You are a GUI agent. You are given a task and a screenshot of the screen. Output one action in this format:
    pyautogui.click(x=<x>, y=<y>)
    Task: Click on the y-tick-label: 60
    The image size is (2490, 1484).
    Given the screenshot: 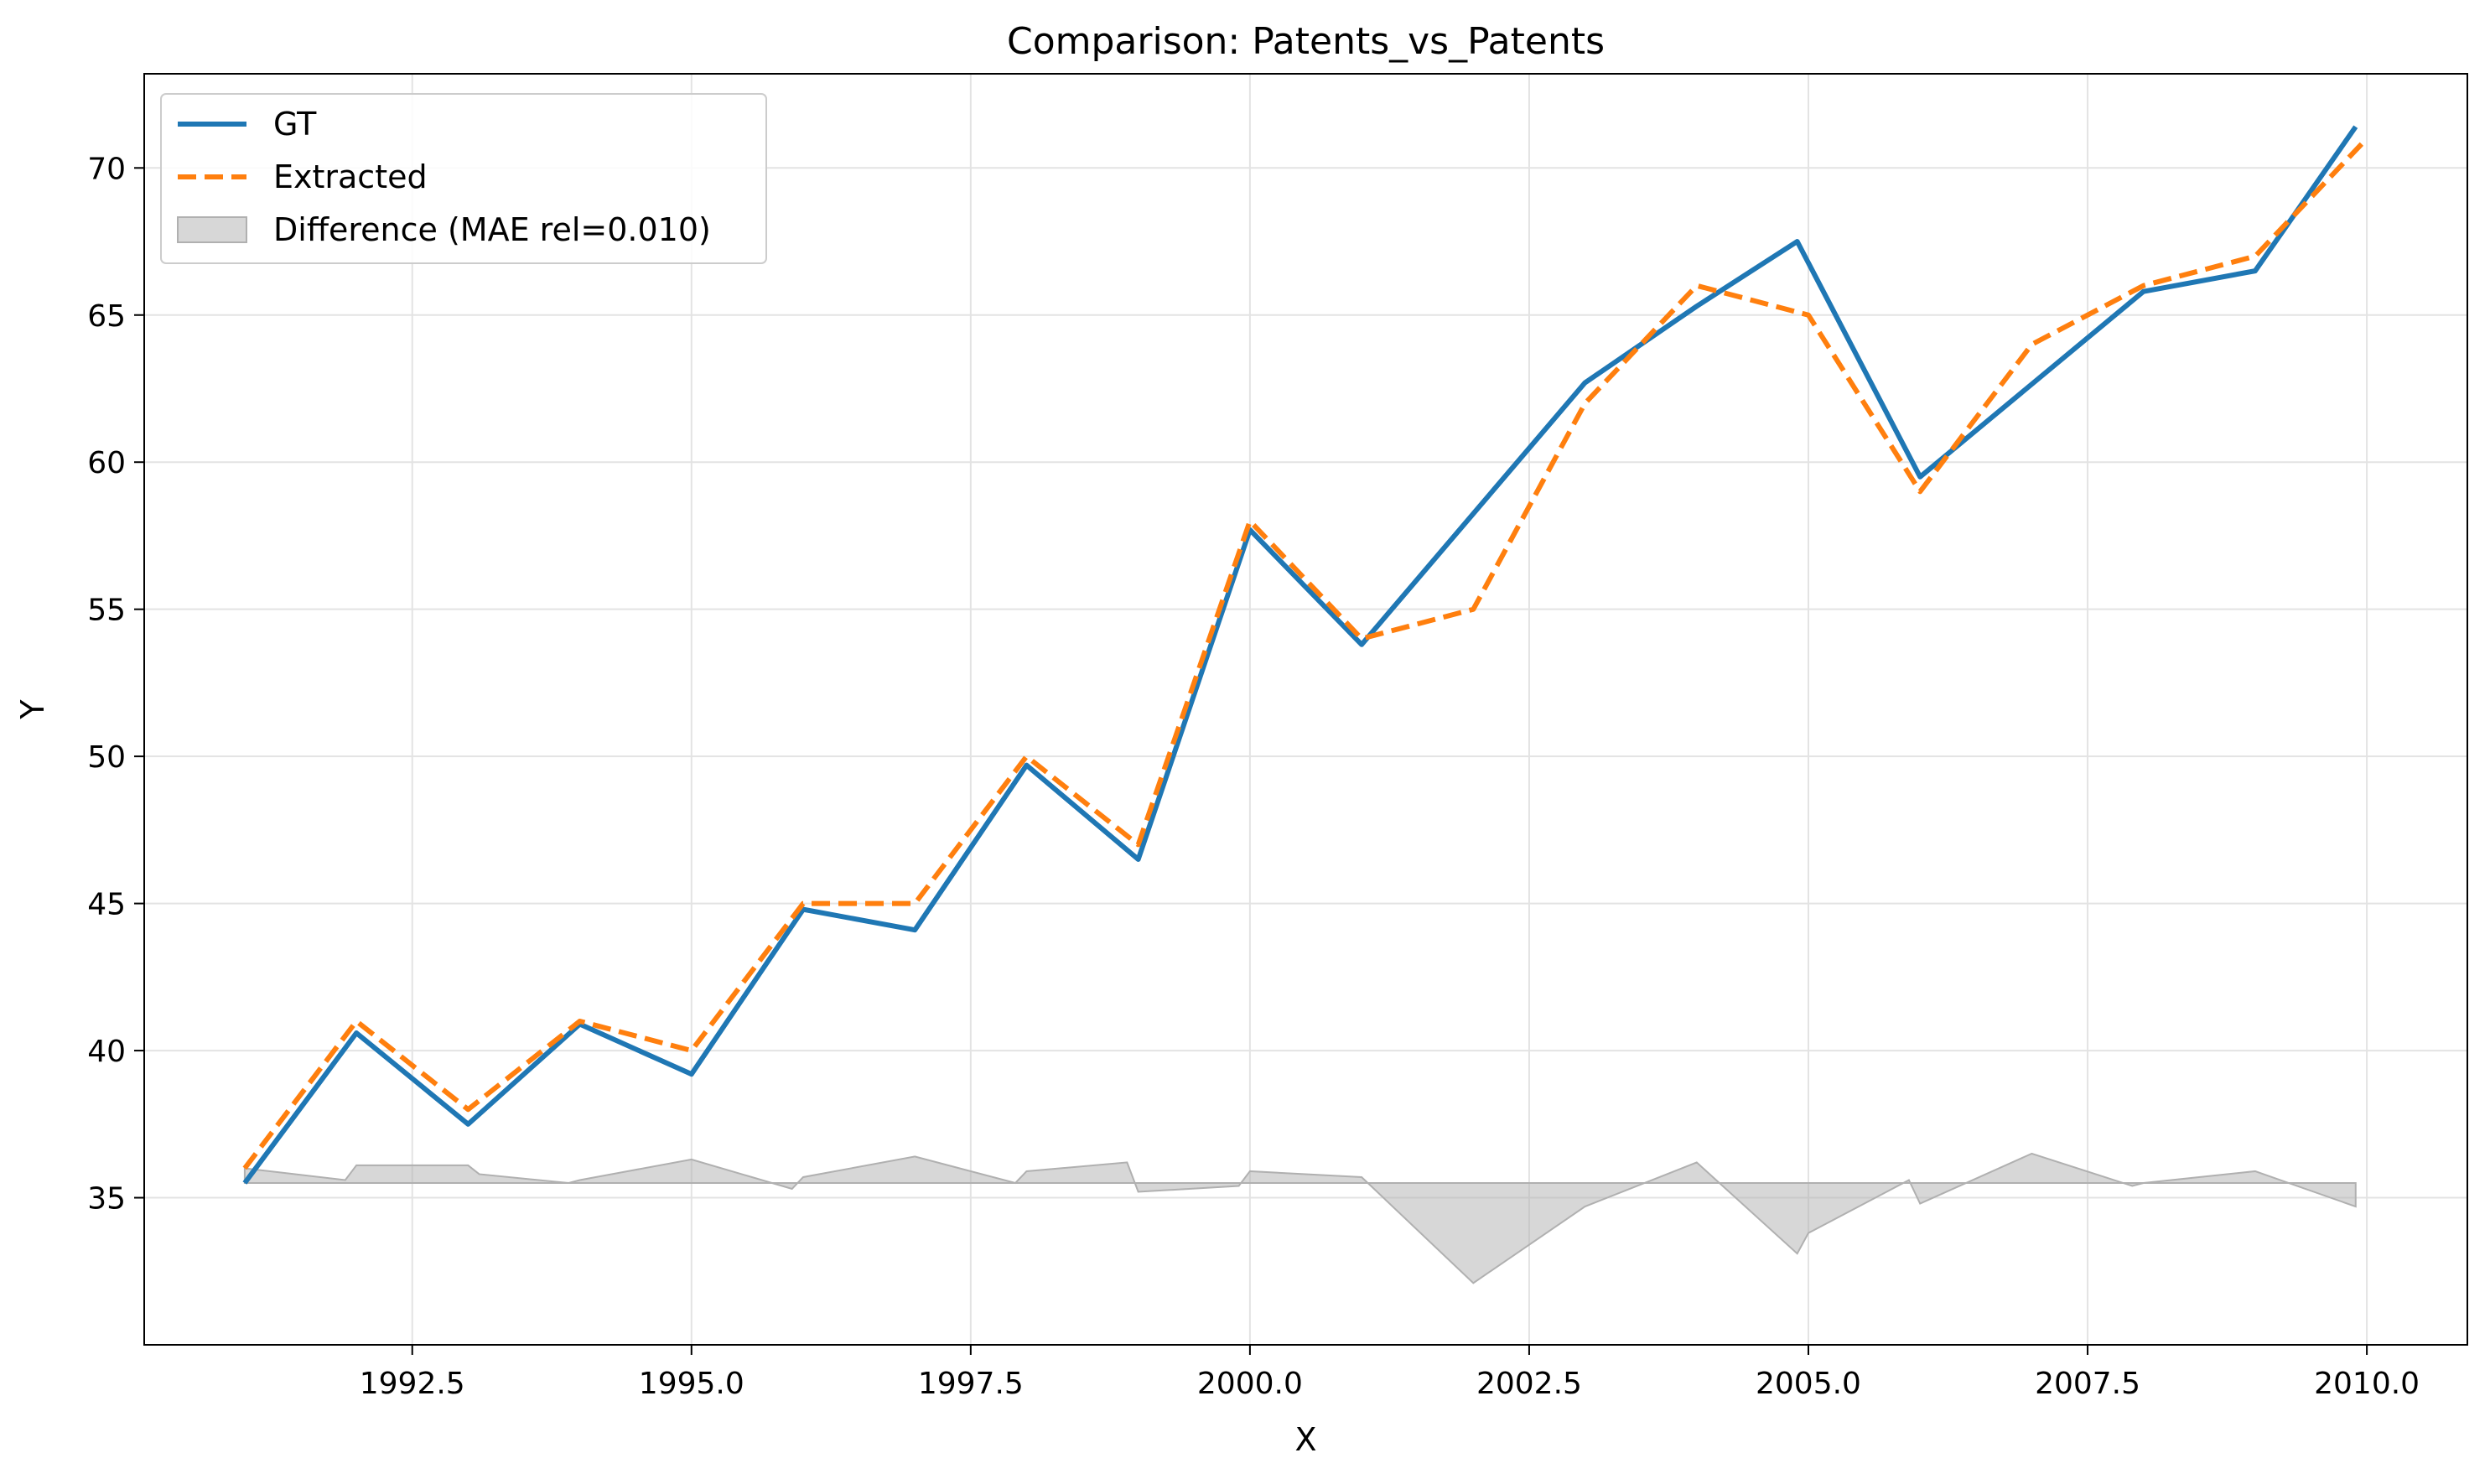 What is the action you would take?
    pyautogui.click(x=106, y=463)
    